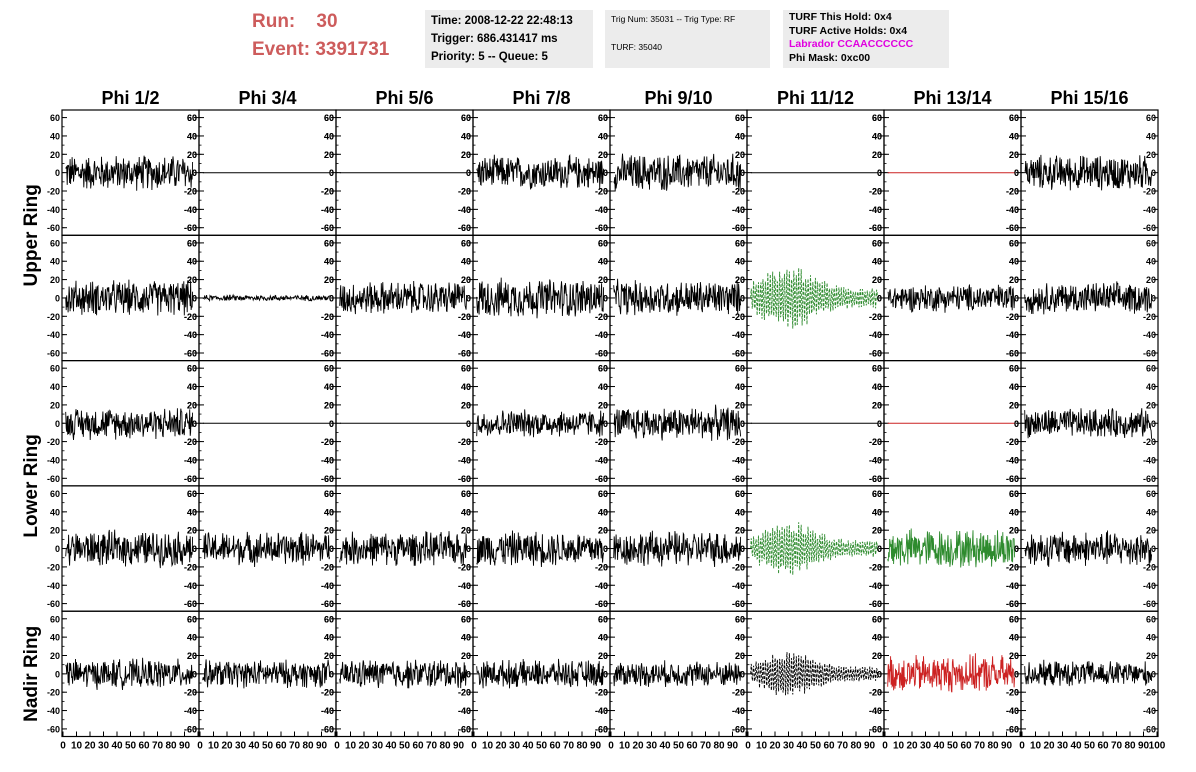 The width and height of the screenshot is (1196, 772). I want to click on row-label: Lower Ring, so click(31, 485).